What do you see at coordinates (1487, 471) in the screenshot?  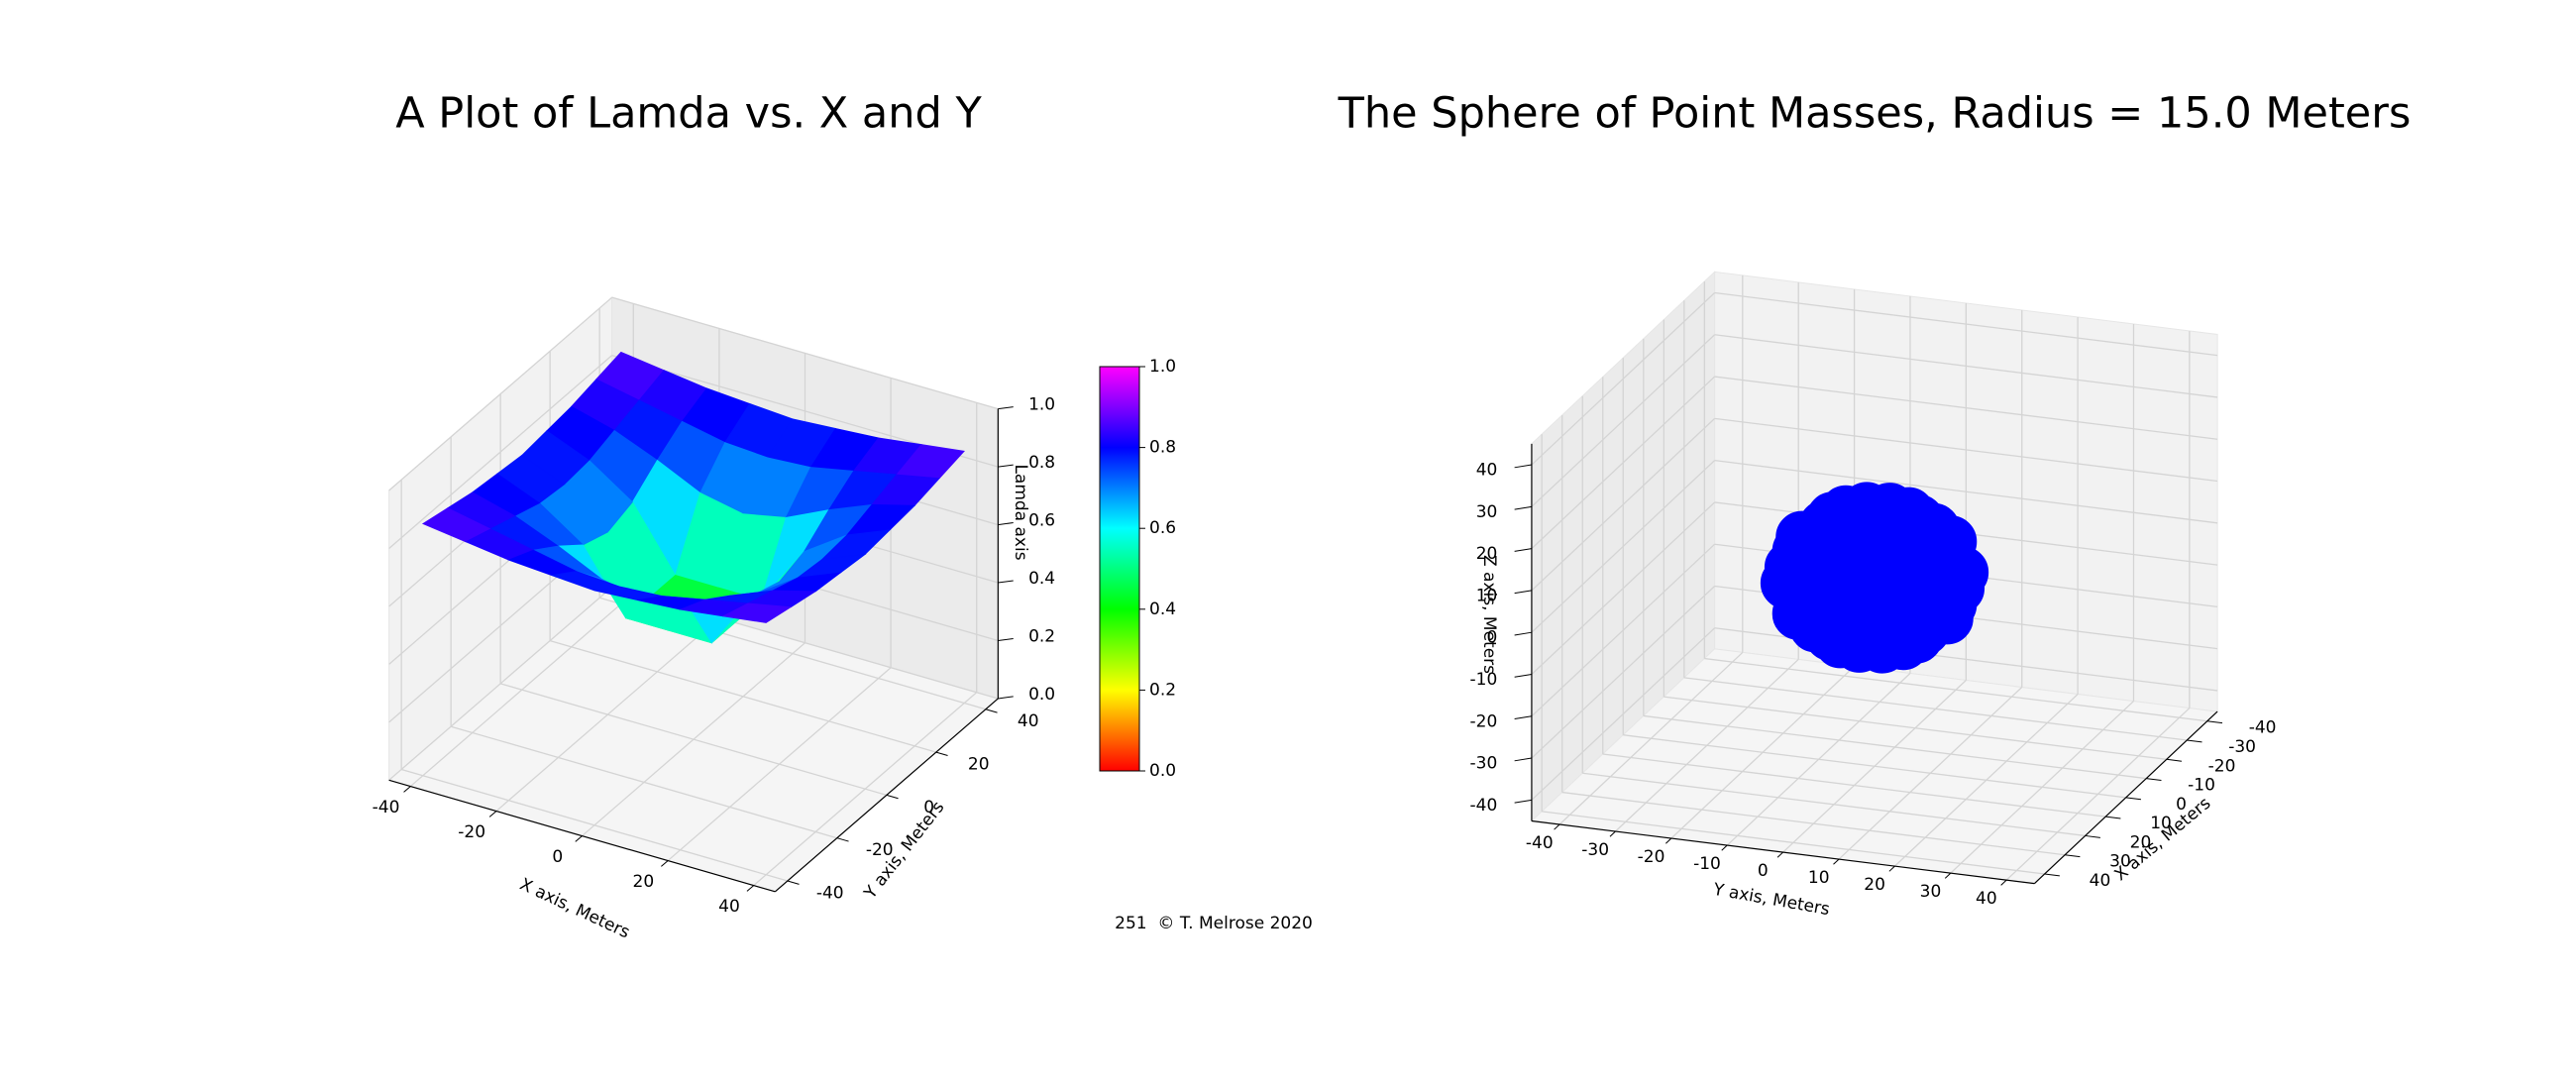 I see `z-tick-label: 40` at bounding box center [1487, 471].